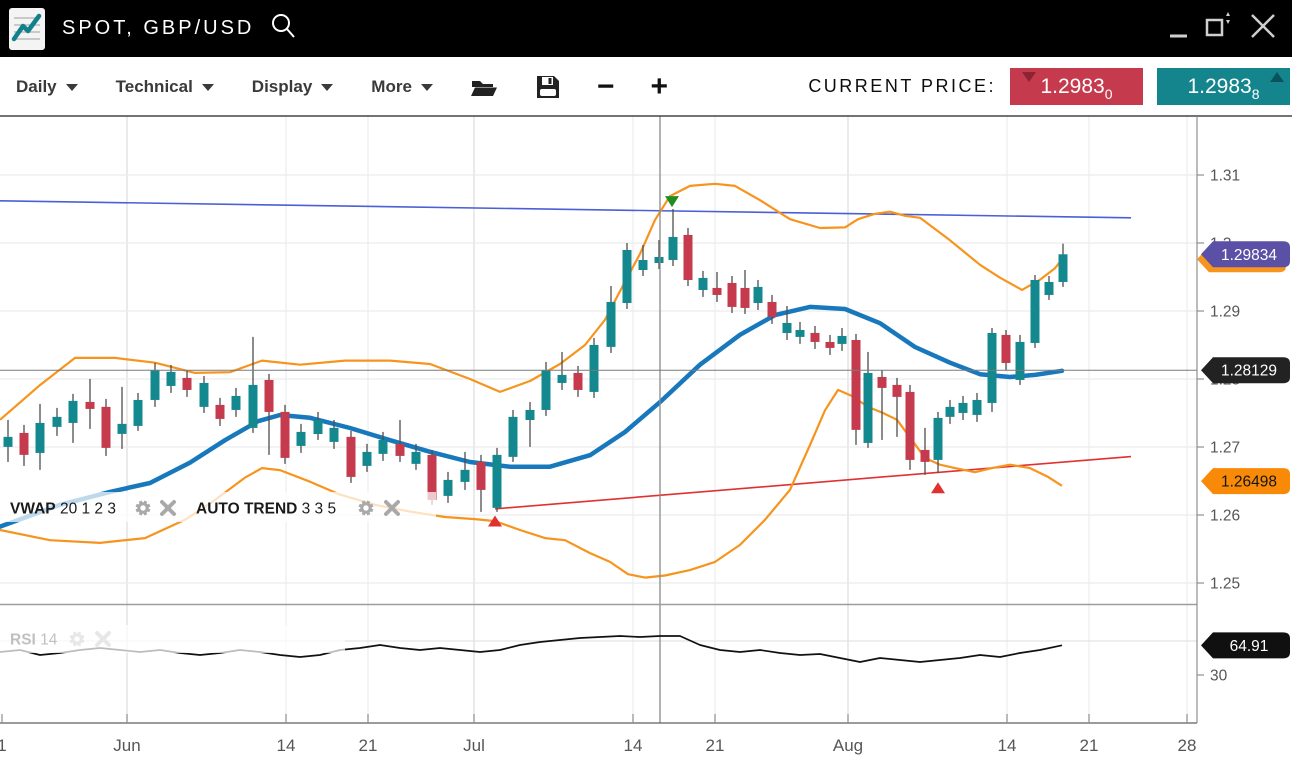 The height and width of the screenshot is (761, 1292). What do you see at coordinates (1243, 257) in the screenshot?
I see `current-price-badge: 1.29834` at bounding box center [1243, 257].